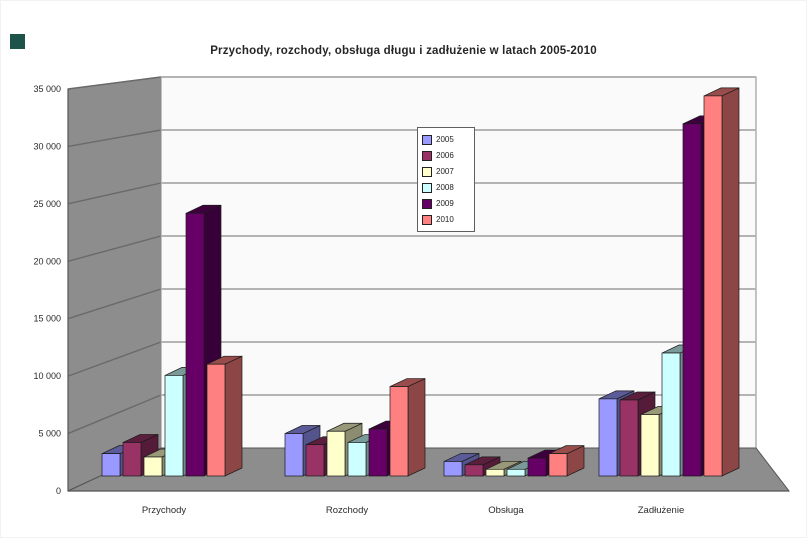 The image size is (807, 538). What do you see at coordinates (336, 453) in the screenshot?
I see `bar-rozchody-2007` at bounding box center [336, 453].